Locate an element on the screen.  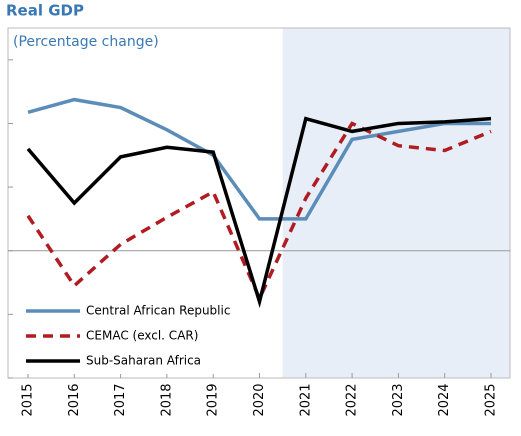
subtitle: (Percentage change) is located at coordinates (86, 42).